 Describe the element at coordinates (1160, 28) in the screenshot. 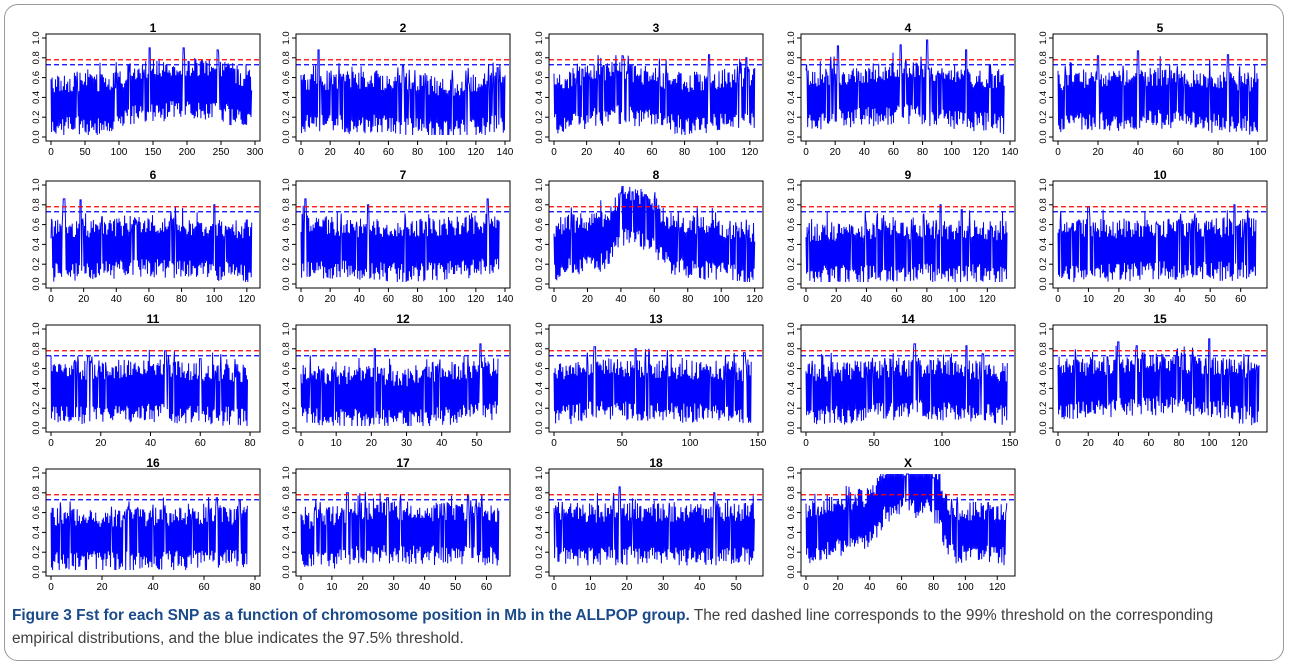

I see `panel-title: 5` at that location.